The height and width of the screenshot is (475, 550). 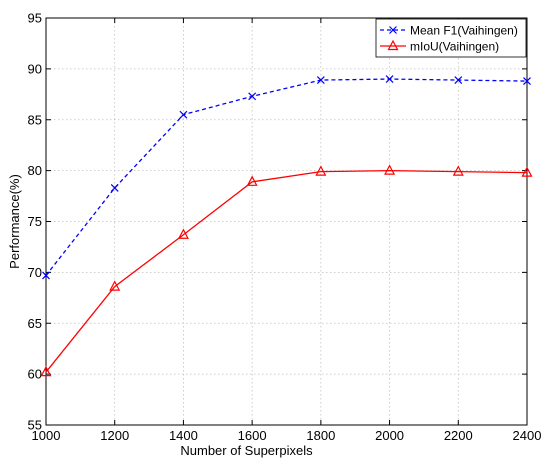 I want to click on legend: Mean F1(Vaihingen) mIoU(Vaihingen), so click(x=451, y=38).